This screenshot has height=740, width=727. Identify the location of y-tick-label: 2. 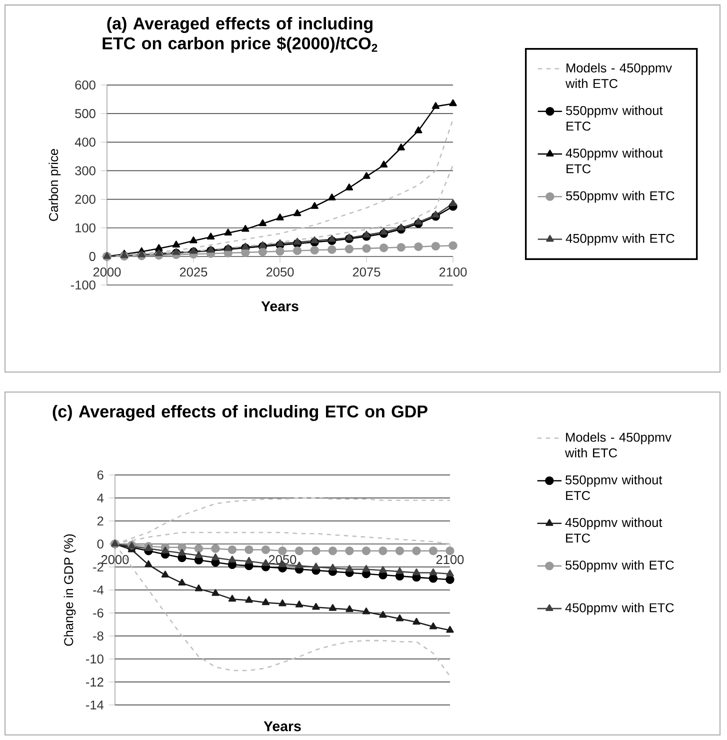
(100, 521).